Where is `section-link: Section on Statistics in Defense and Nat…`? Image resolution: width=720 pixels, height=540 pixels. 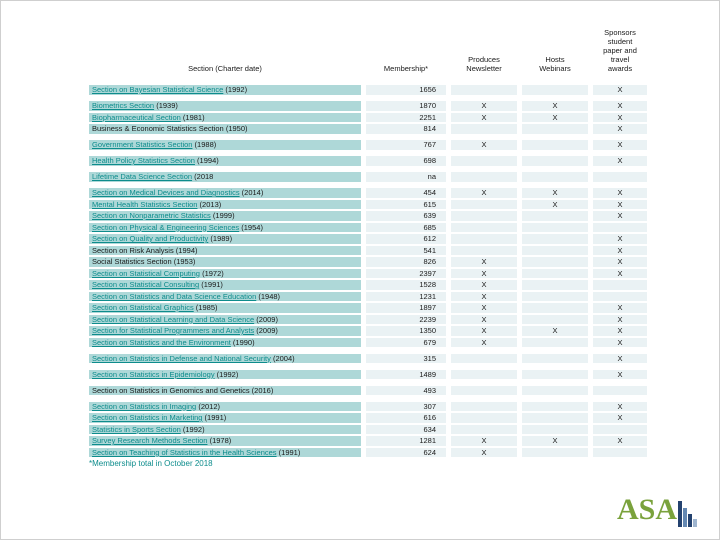 section-link: Section on Statistics in Defense and Nat… is located at coordinates (181, 358).